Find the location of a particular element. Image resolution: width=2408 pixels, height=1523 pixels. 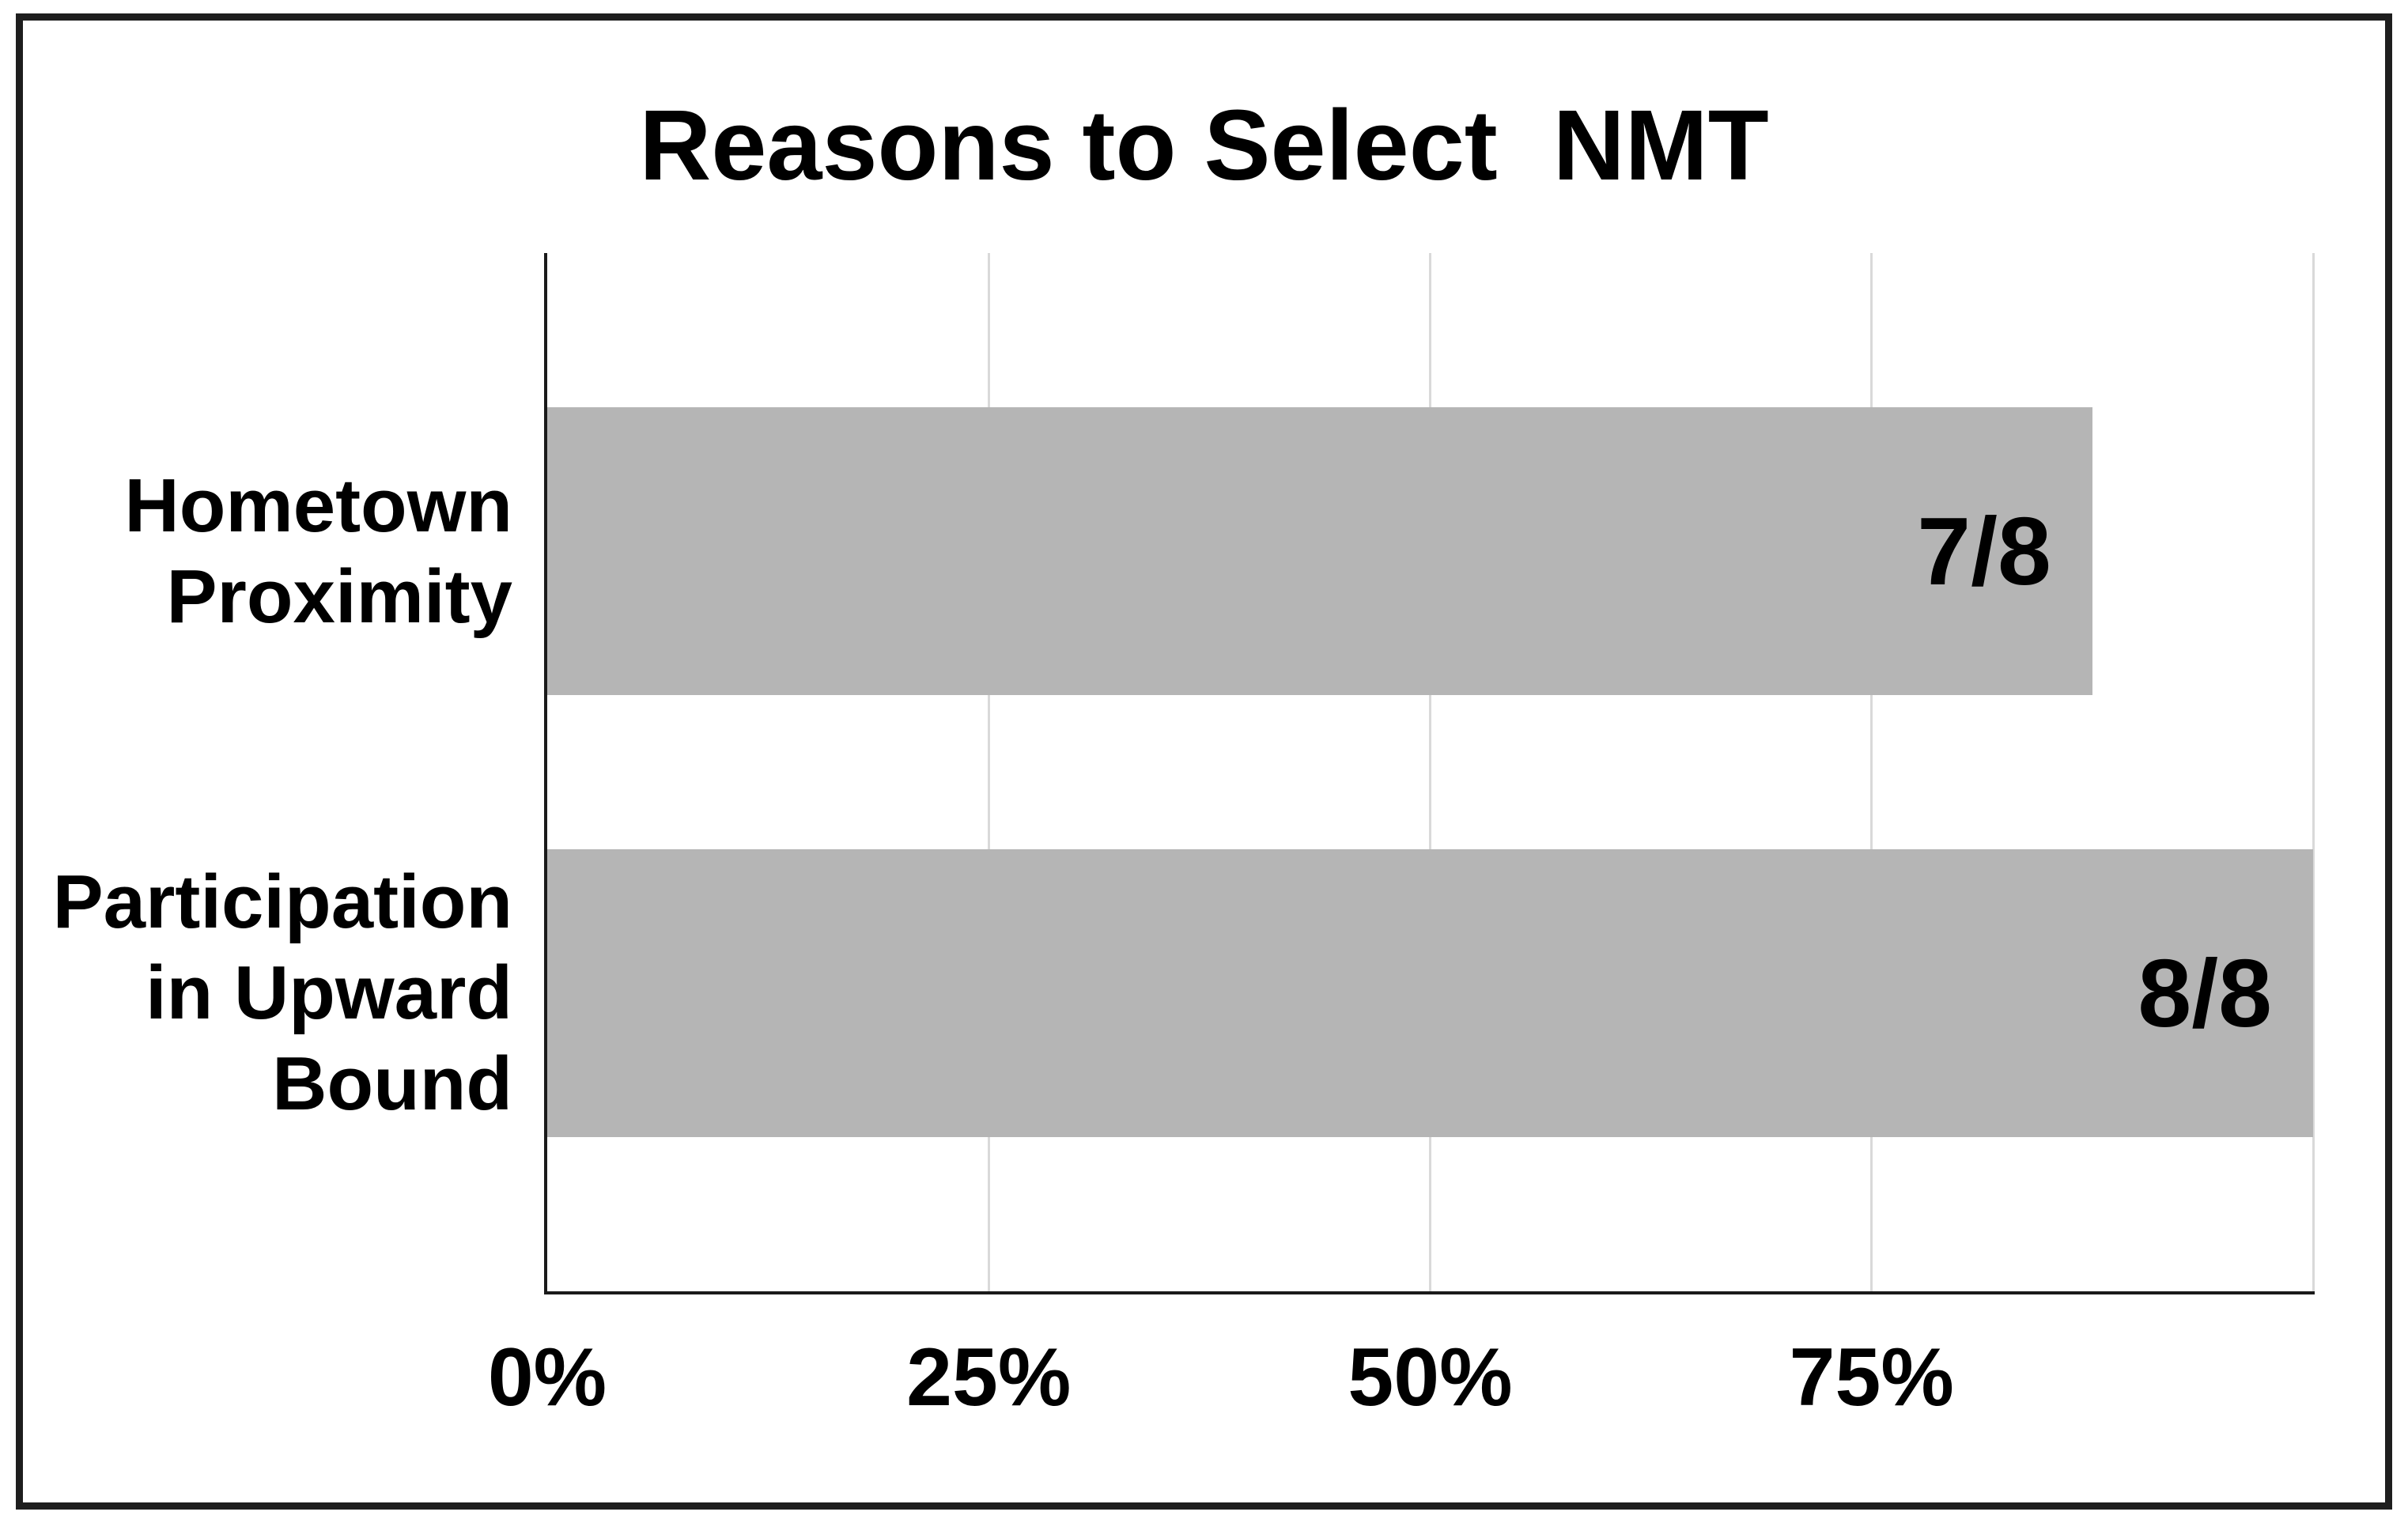

category-label-hometown-proximity: Hometown Proximity is located at coordinates (318, 551).